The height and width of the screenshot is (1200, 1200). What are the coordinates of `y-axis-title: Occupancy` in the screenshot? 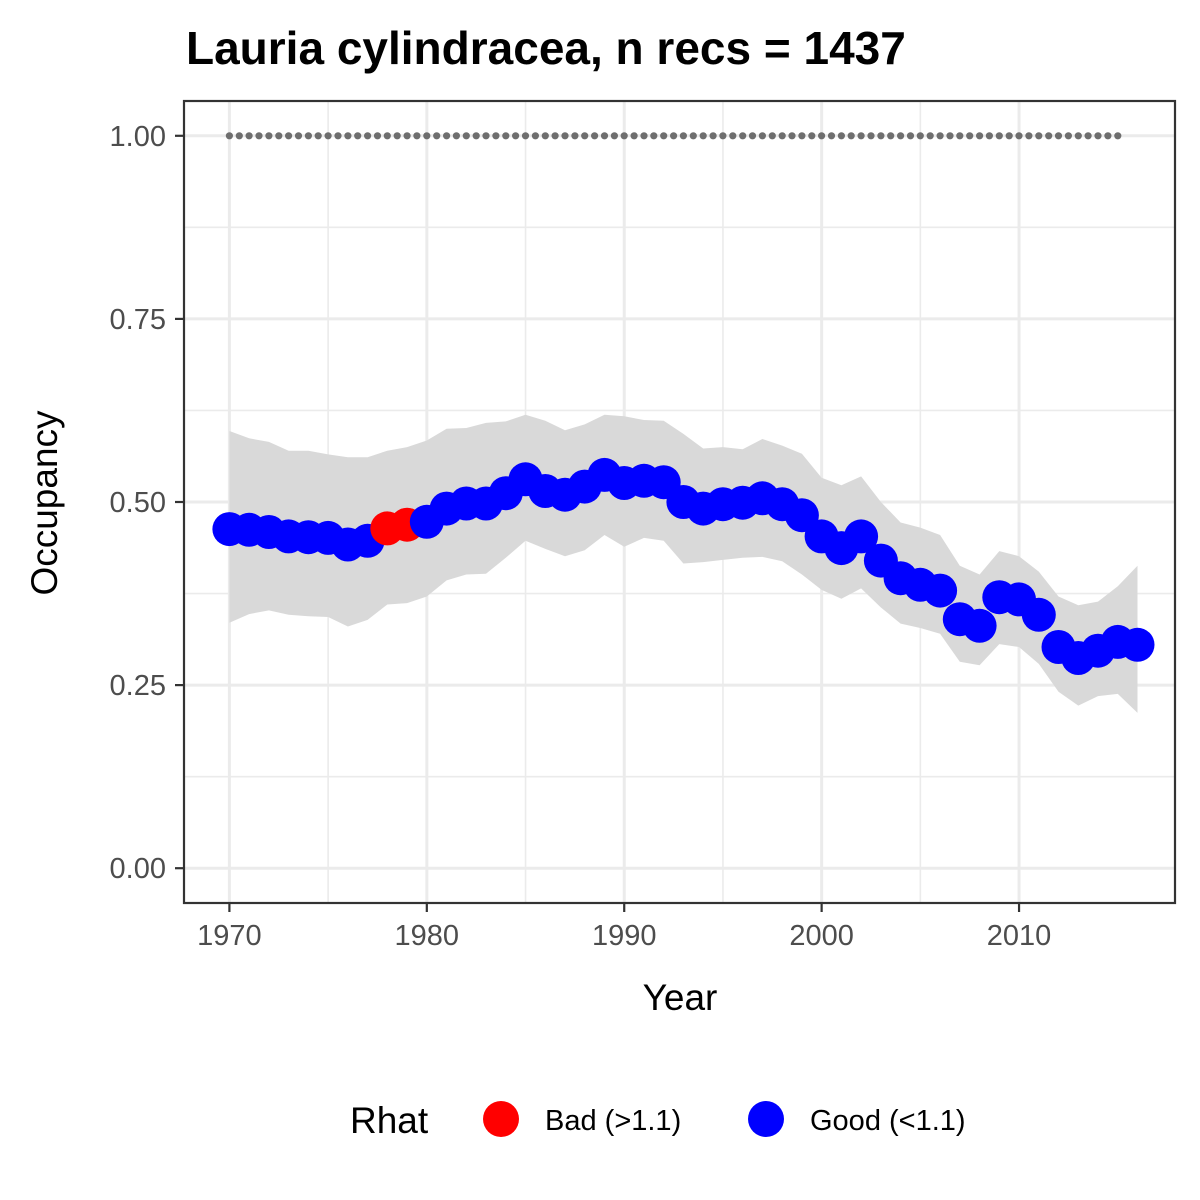 It's located at (44, 503).